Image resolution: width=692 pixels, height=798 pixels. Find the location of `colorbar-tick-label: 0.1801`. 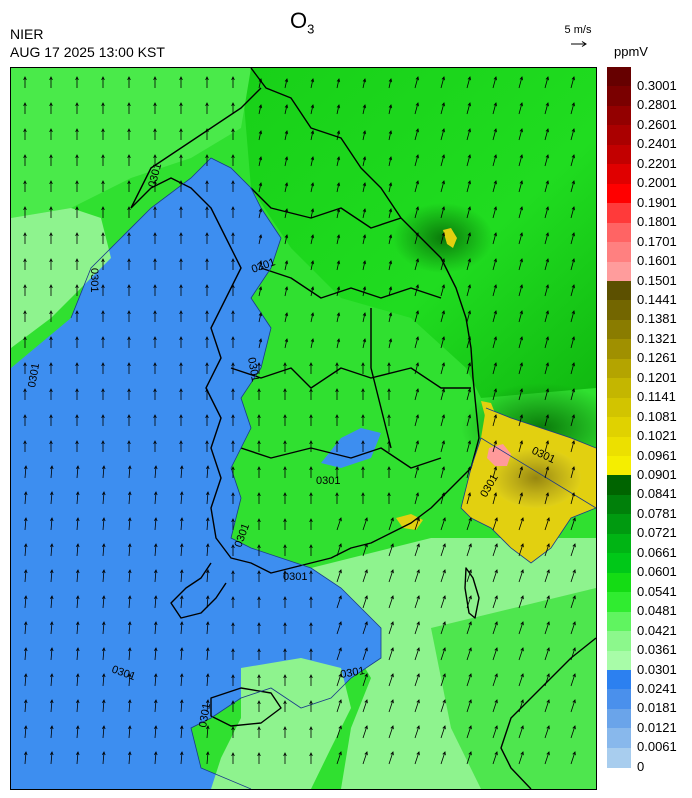

colorbar-tick-label: 0.1801 is located at coordinates (657, 222).